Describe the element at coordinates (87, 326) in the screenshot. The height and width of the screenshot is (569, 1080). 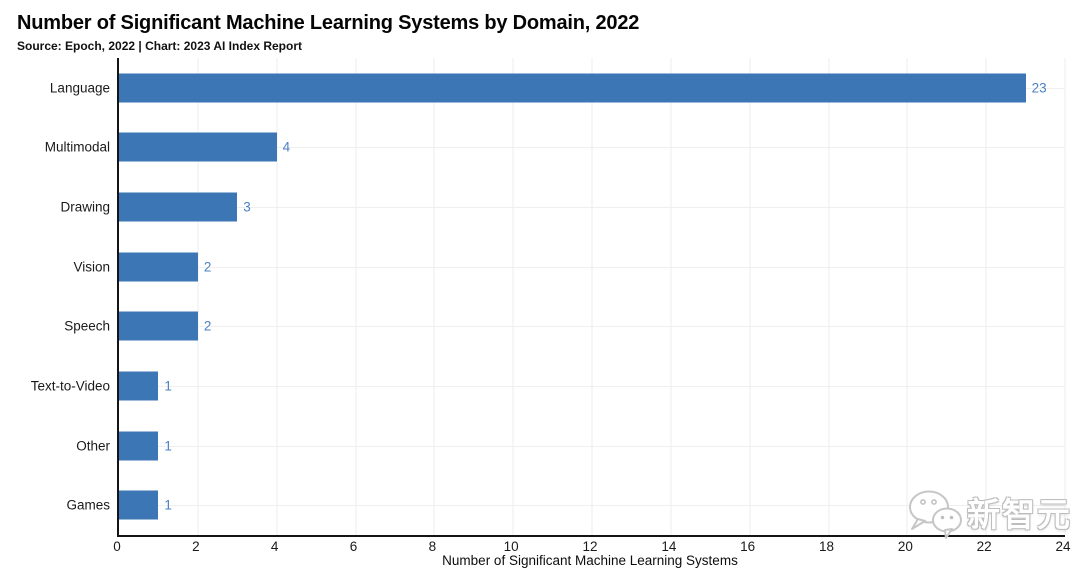
I see `category-label: Speech` at that location.